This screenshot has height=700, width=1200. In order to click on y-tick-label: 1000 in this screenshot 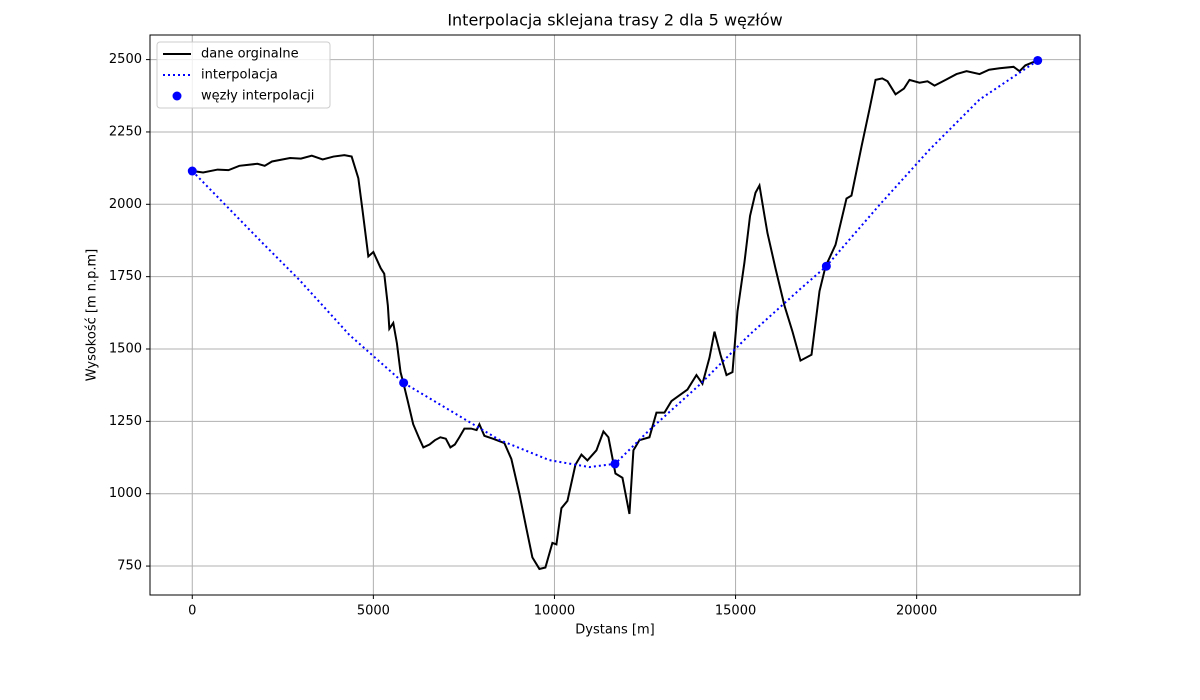, I will do `click(125, 493)`.